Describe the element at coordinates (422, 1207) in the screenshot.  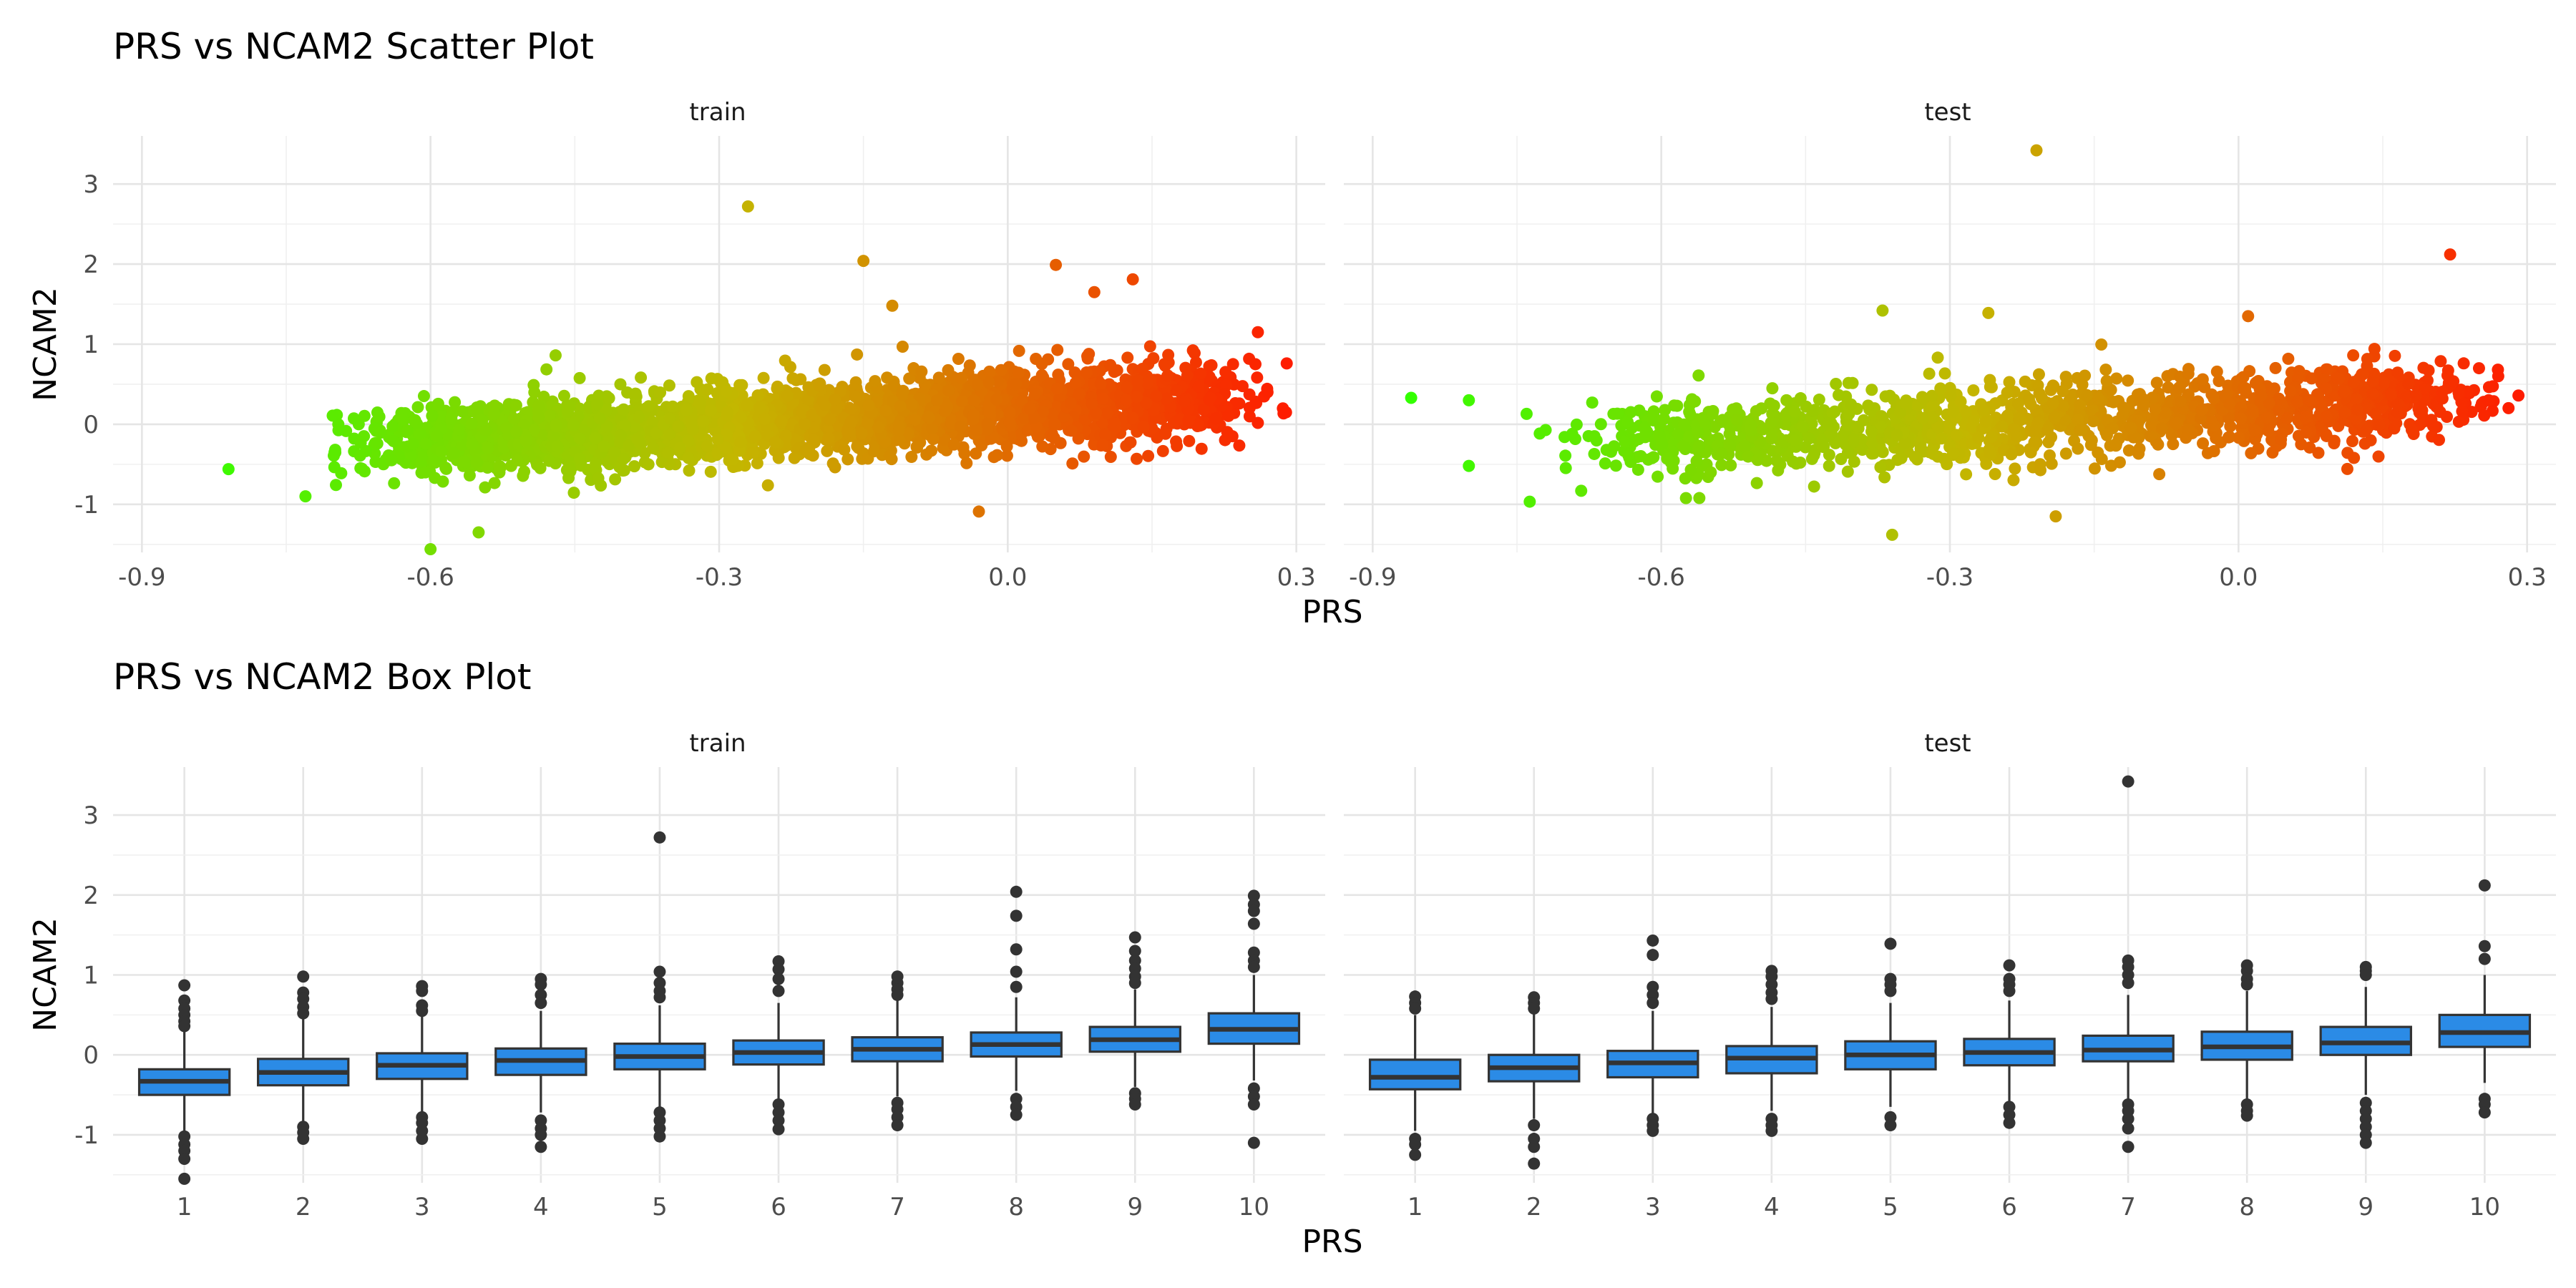
I see `box-x-tick-label: 3` at that location.